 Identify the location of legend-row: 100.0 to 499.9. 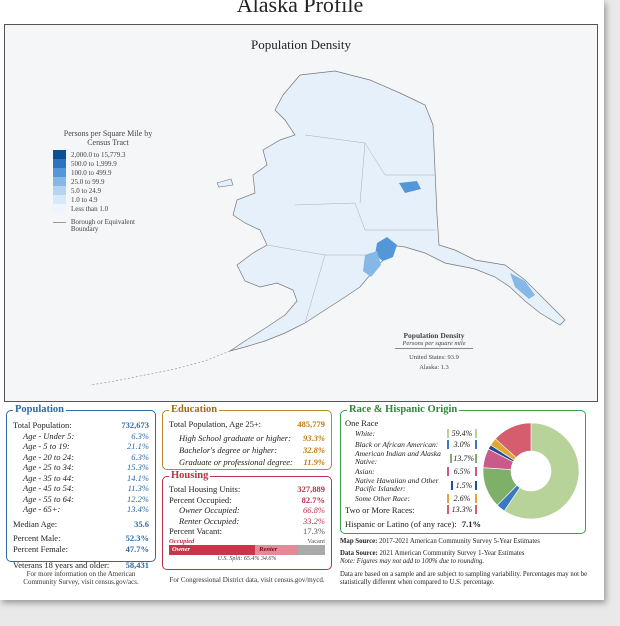
(108, 172).